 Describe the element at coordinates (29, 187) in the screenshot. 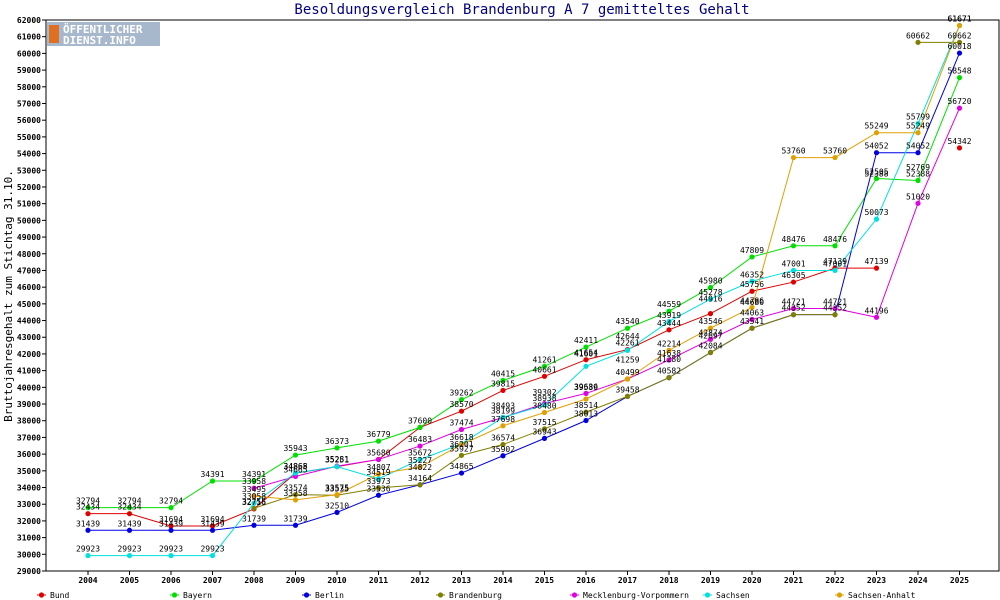

I see `y-tick-label: 52000` at that location.